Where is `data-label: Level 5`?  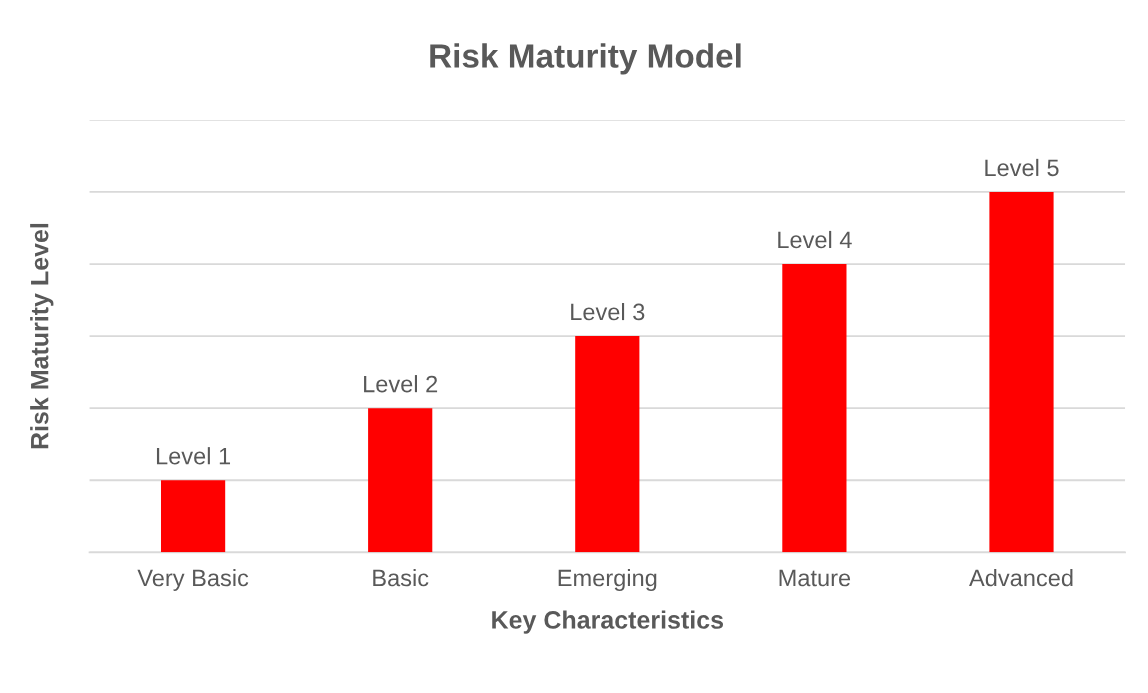 data-label: Level 5 is located at coordinates (1022, 167).